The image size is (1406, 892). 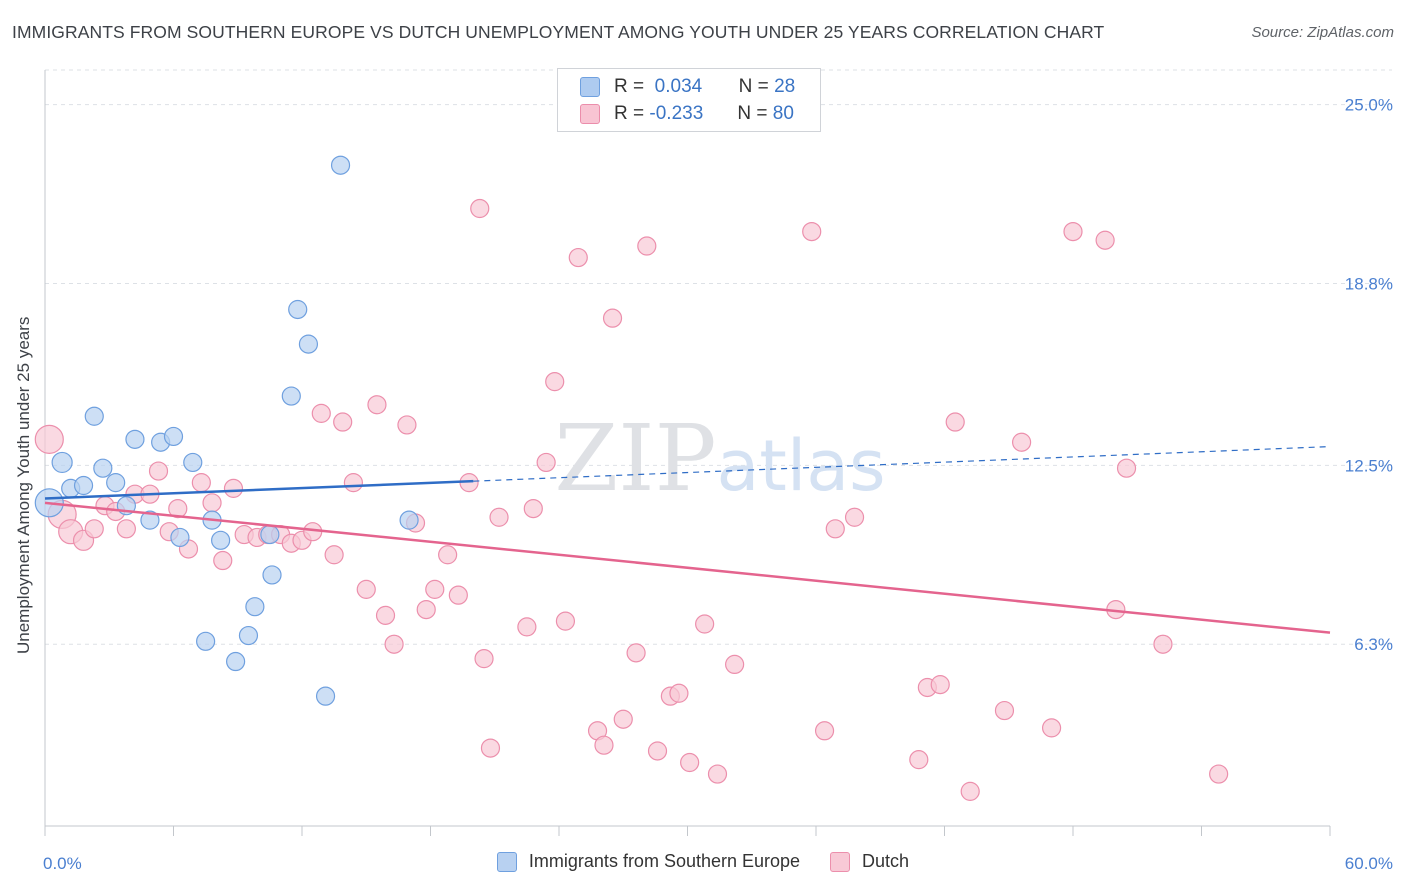 What do you see at coordinates (664, 861) in the screenshot?
I see `legend-label-immigrants: Immigrants from Southern Europe` at bounding box center [664, 861].